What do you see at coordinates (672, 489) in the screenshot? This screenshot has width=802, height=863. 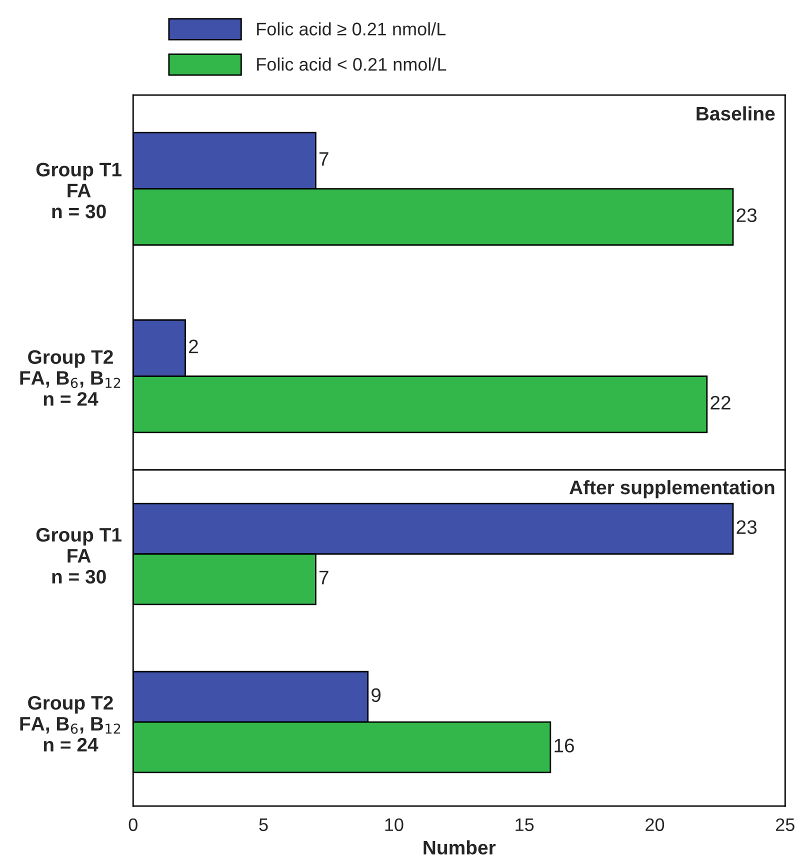 I see `chart-title: After supplementation` at bounding box center [672, 489].